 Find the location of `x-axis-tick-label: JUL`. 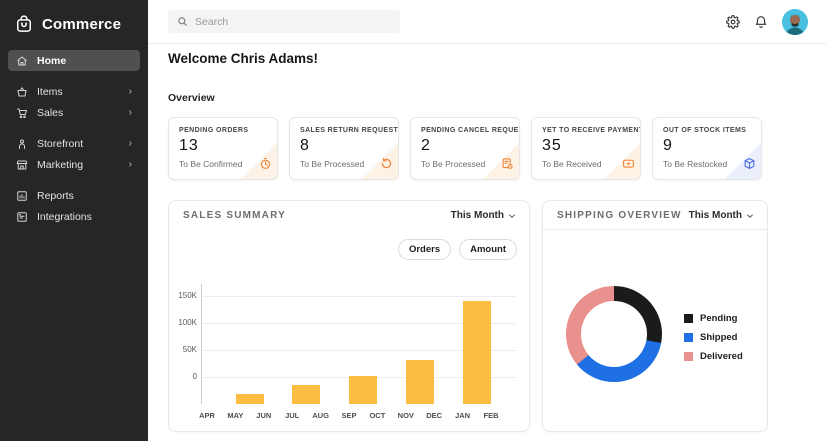

x-axis-tick-label: JUL is located at coordinates (292, 415).